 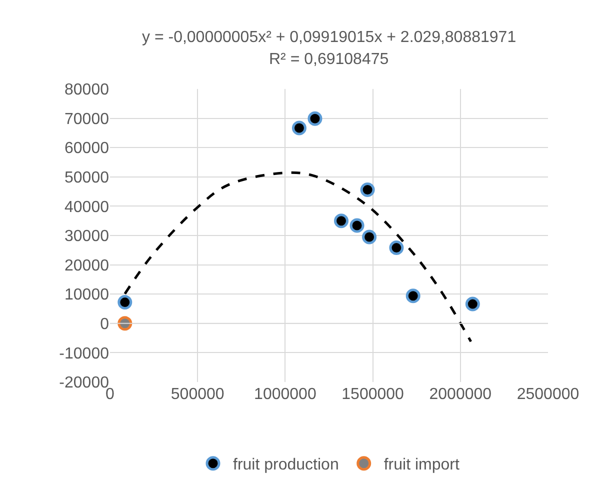 I want to click on y-tick-label: 40000, so click(x=87, y=207).